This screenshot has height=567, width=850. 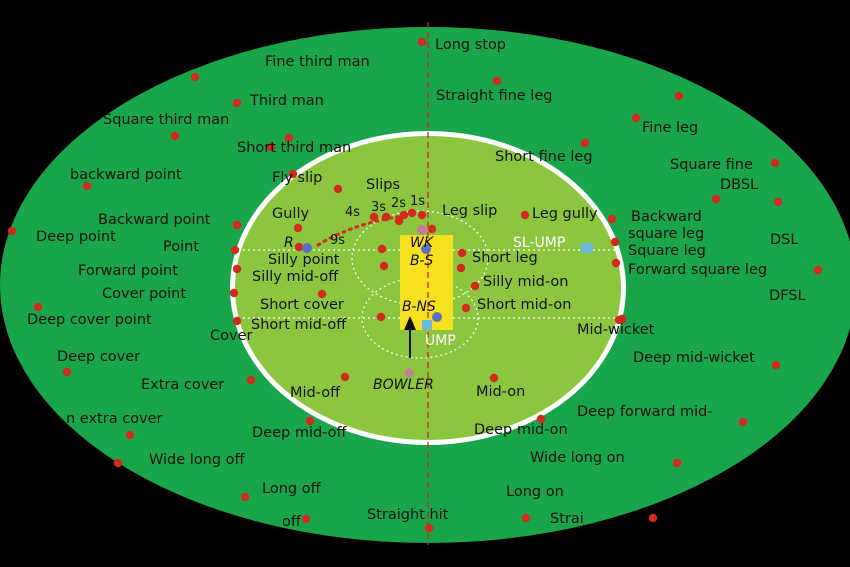 What do you see at coordinates (231, 336) in the screenshot?
I see `position-label-cover-35: Cover` at bounding box center [231, 336].